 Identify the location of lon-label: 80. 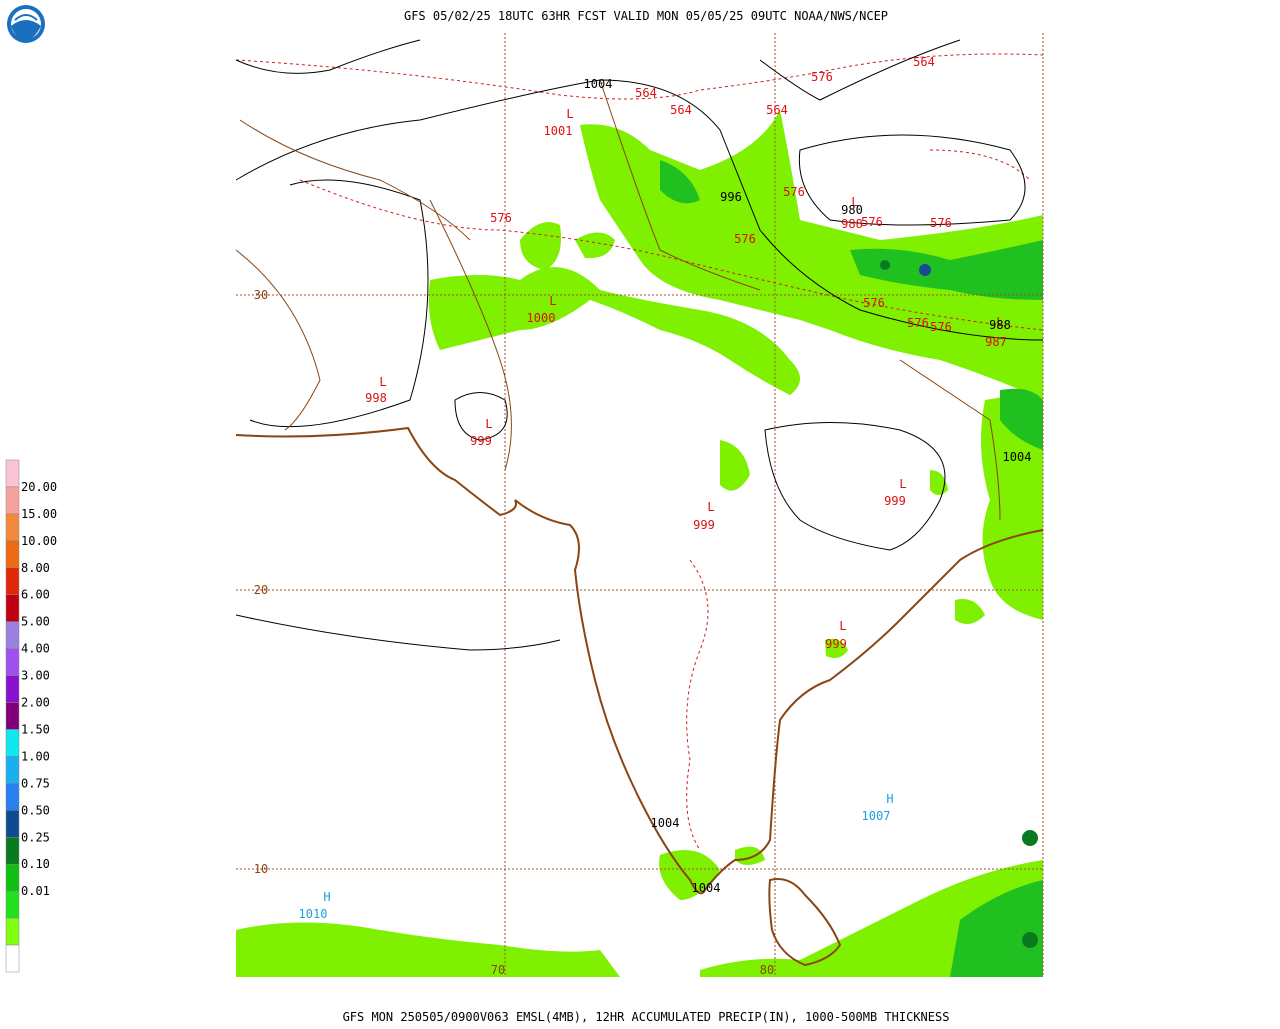
(767, 970).